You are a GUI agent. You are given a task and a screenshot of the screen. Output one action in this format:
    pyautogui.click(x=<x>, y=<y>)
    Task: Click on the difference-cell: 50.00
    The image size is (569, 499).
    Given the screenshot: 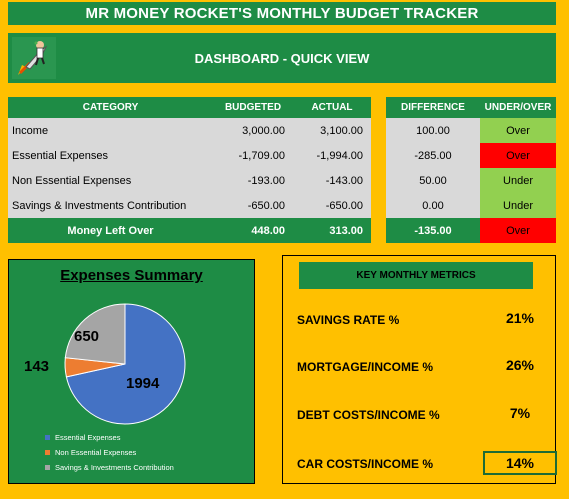 What is the action you would take?
    pyautogui.click(x=433, y=180)
    